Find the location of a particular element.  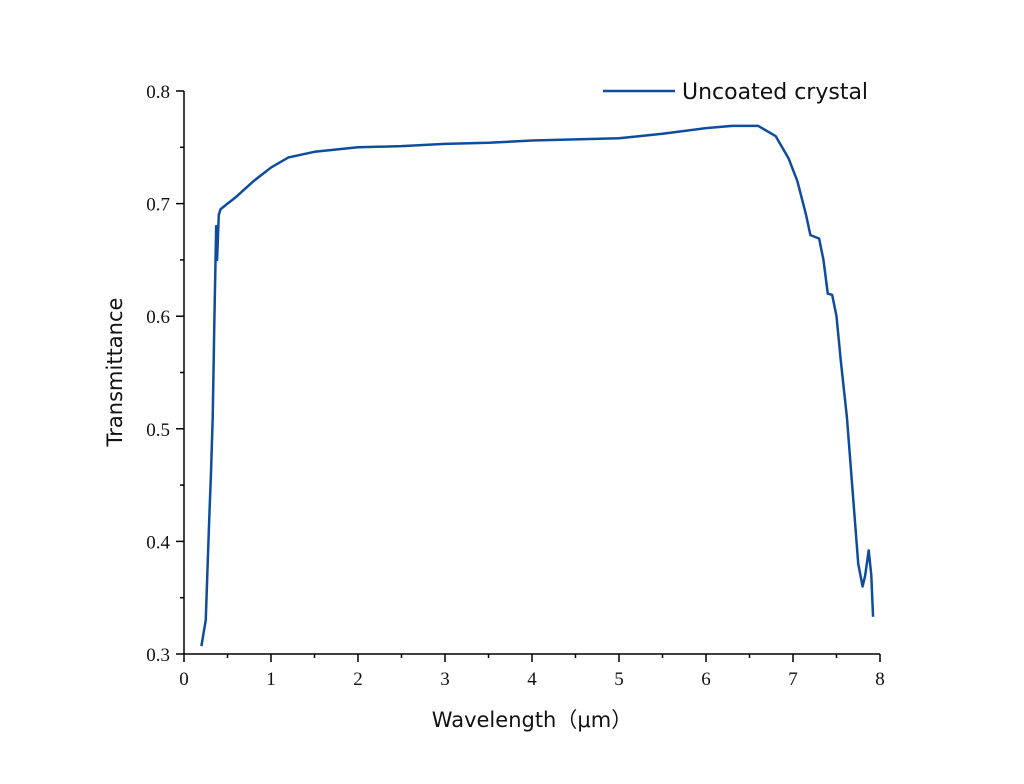

y-tick-label: 0.7 is located at coordinates (158, 205).